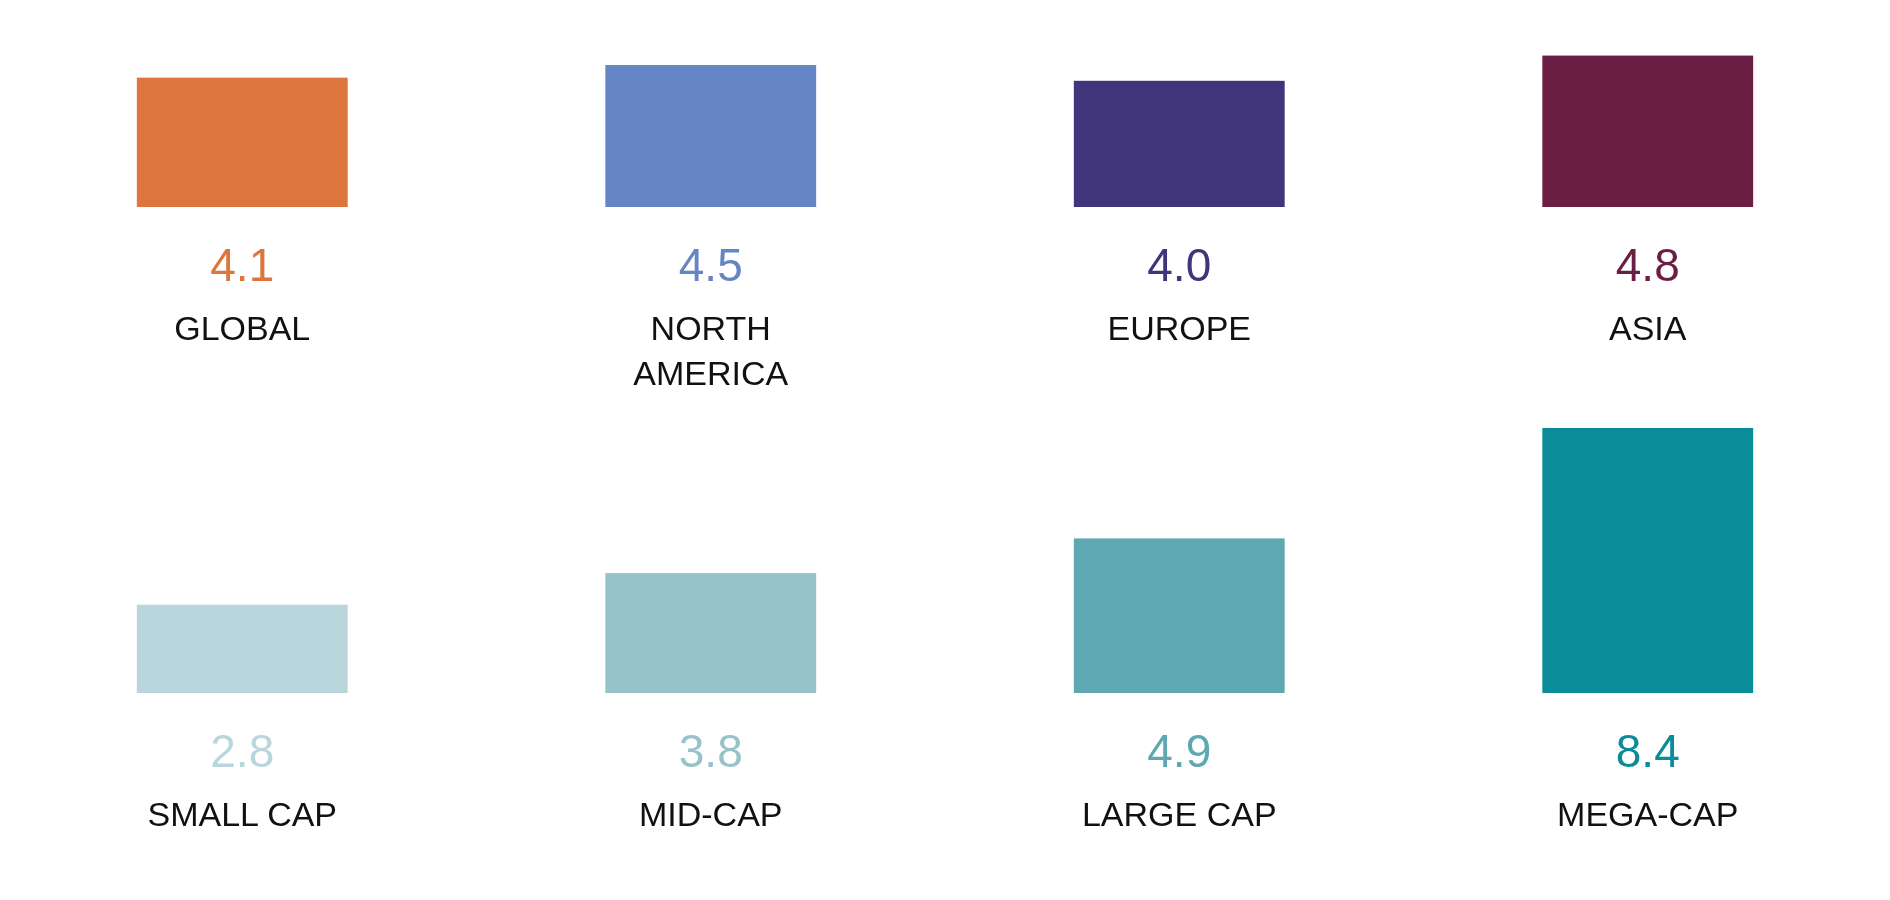  What do you see at coordinates (1647, 265) in the screenshot?
I see `data-label: 4.8` at bounding box center [1647, 265].